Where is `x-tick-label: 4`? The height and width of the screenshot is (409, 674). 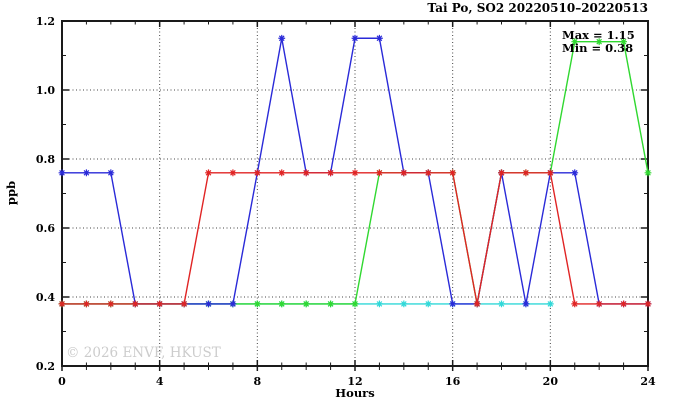 x-tick-label: 4 is located at coordinates (160, 381).